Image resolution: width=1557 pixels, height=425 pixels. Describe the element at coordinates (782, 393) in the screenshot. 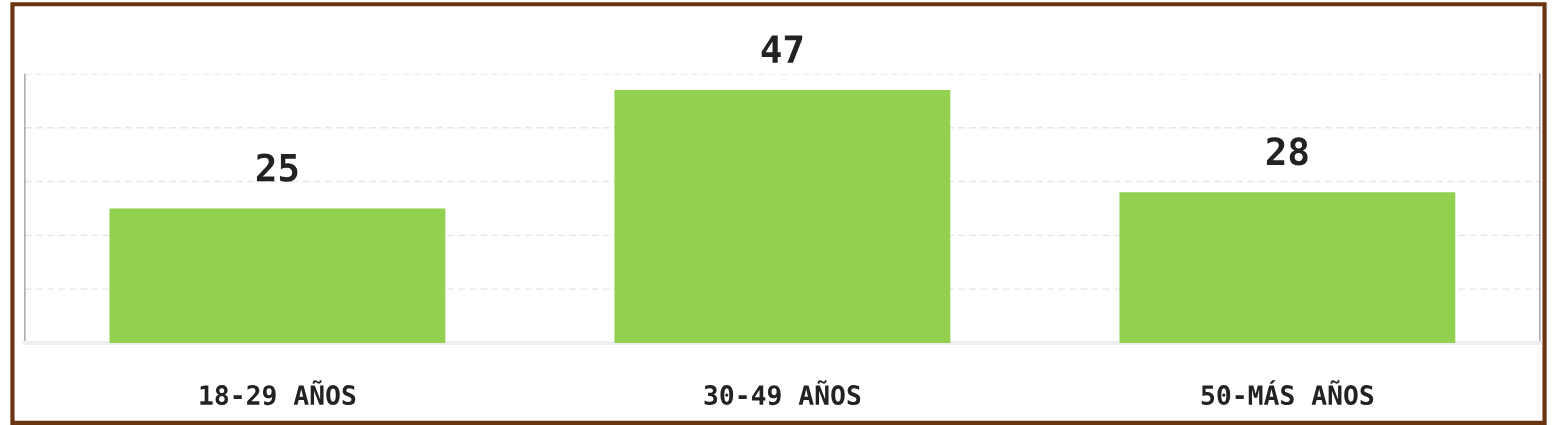

I see `x-tick-label: 30-49 AÑOS` at that location.